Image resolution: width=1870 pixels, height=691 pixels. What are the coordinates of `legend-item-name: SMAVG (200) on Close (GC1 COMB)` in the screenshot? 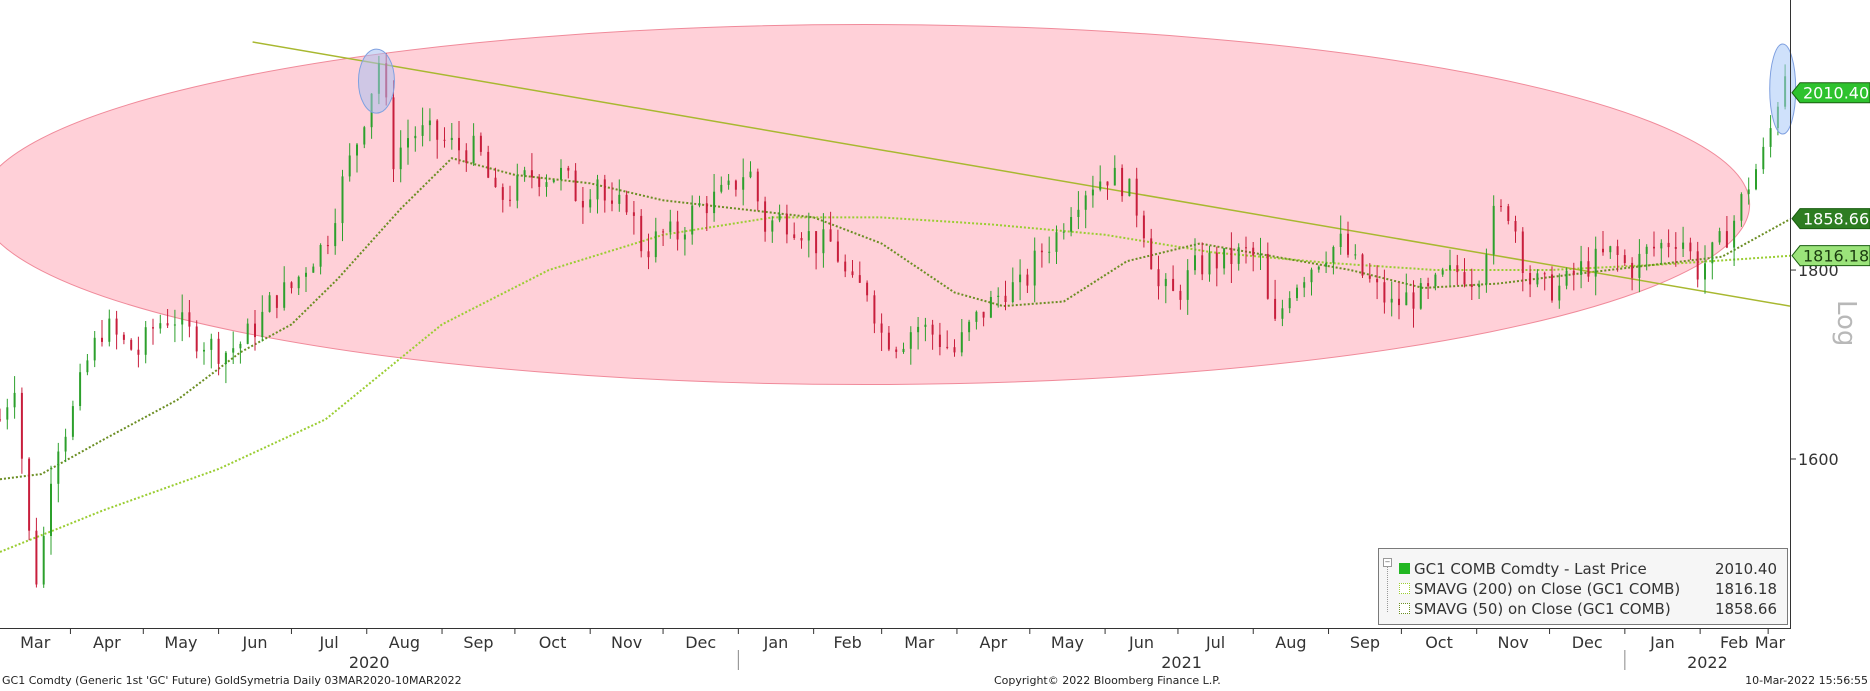 It's located at (1547, 589).